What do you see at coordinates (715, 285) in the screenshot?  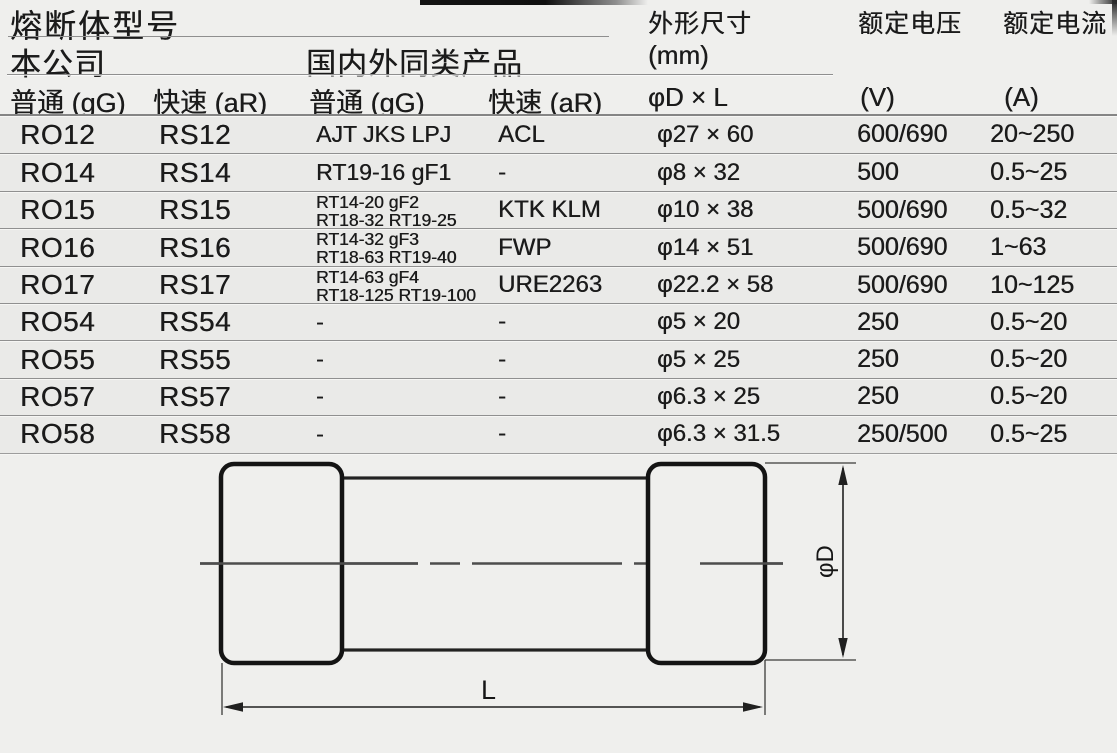 I see `cell-size: φ22.2 × 58` at bounding box center [715, 285].